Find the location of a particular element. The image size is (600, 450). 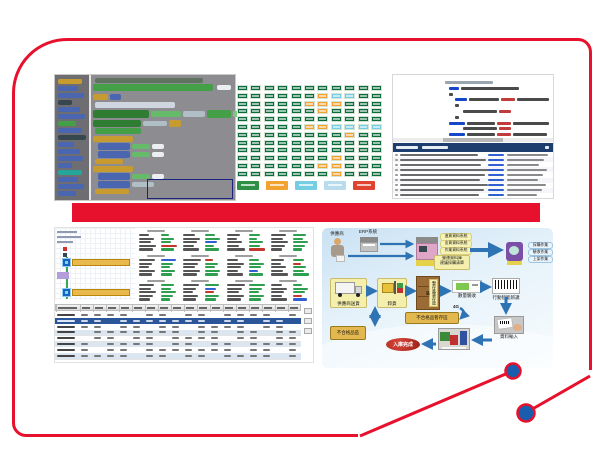

column-divider is located at coordinates (288, 308).